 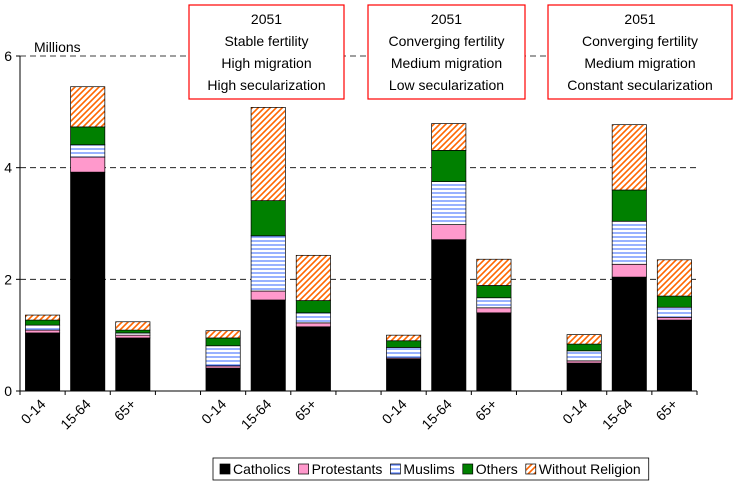 What do you see at coordinates (266, 63) in the screenshot?
I see `annotation-text: High migration` at bounding box center [266, 63].